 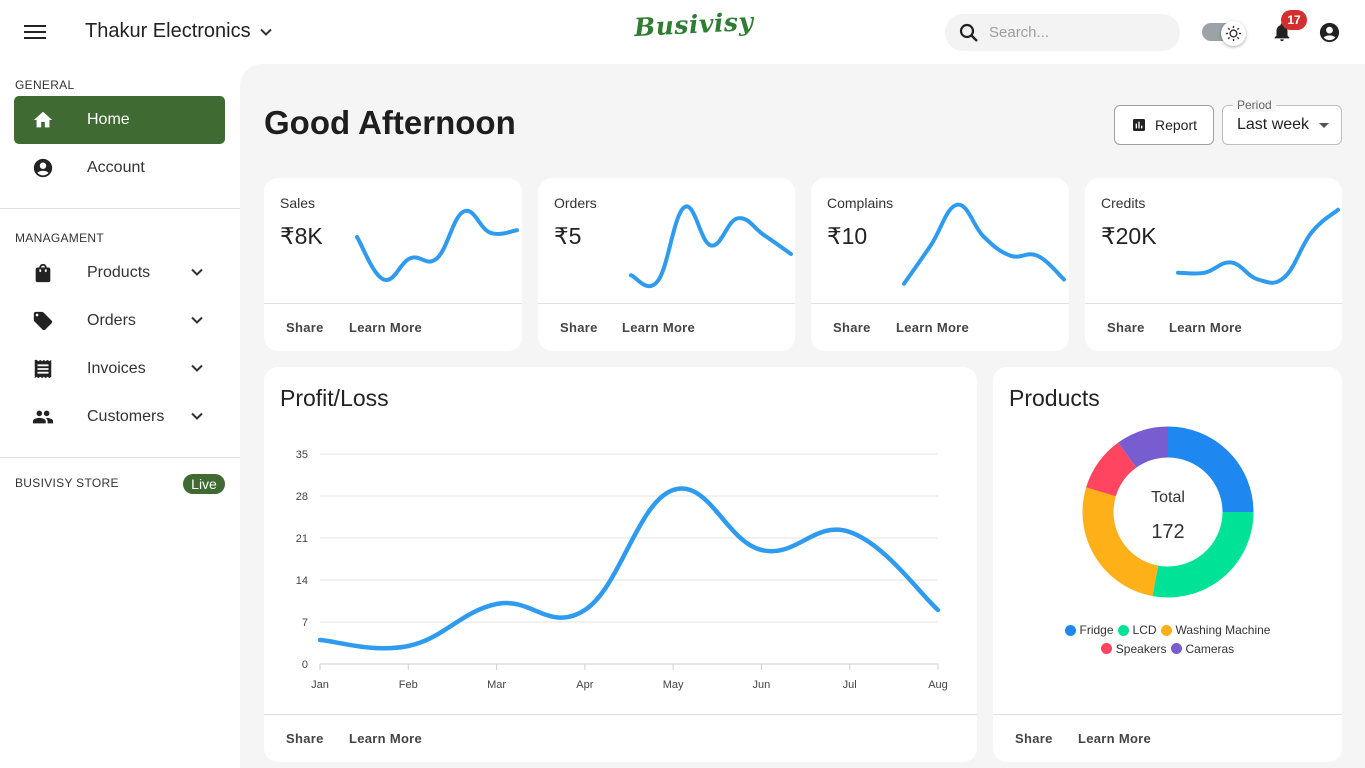 I want to click on chart-title: Profit/Loss, so click(x=334, y=398).